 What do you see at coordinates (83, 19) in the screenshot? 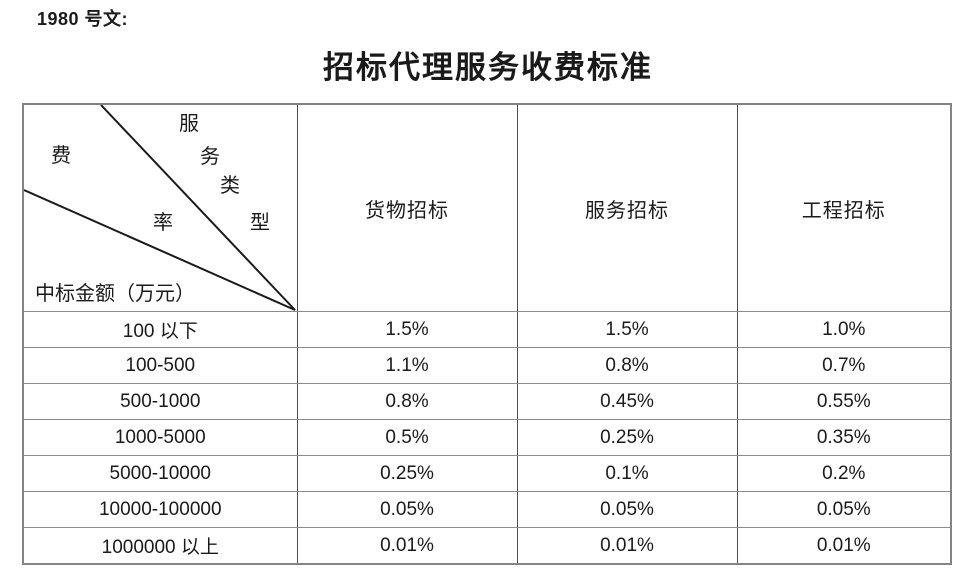
I see `doc-number-label: 1980 号文:` at bounding box center [83, 19].